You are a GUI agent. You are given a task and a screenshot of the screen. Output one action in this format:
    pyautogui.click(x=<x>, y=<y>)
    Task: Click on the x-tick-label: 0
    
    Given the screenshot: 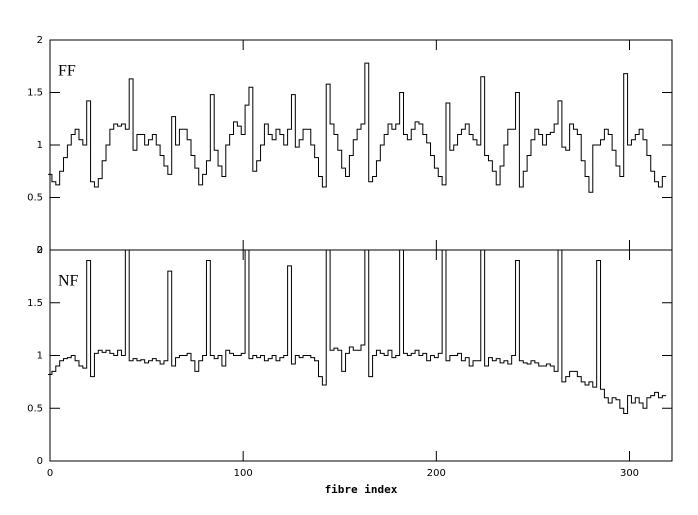 What is the action you would take?
    pyautogui.click(x=50, y=473)
    